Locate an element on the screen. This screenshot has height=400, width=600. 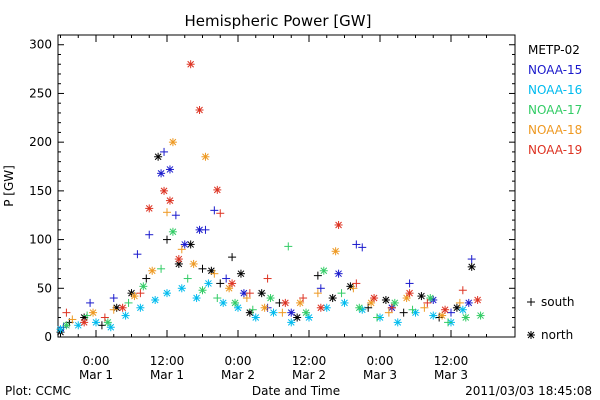
x-axis-label: Date and Time is located at coordinates (296, 391).